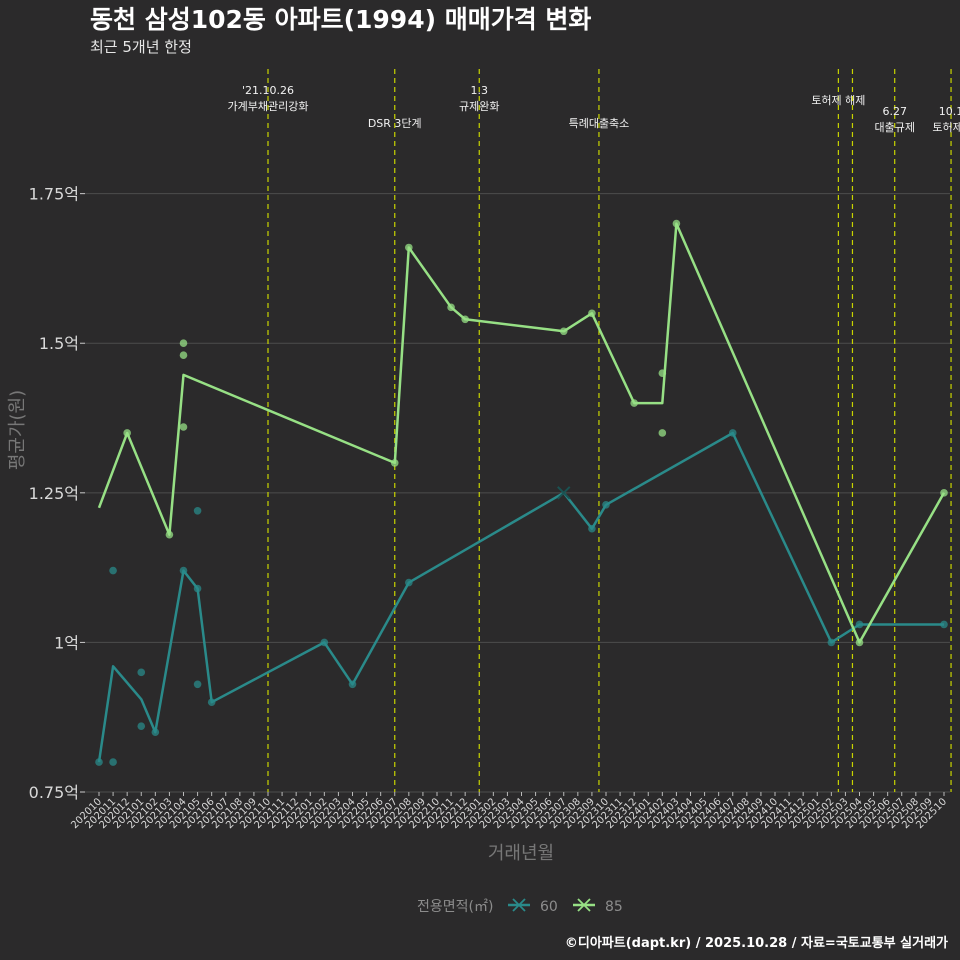 Image resolution: width=960 pixels, height=960 pixels. What do you see at coordinates (479, 106) in the screenshot?
I see `event-label: 규제완화` at bounding box center [479, 106].